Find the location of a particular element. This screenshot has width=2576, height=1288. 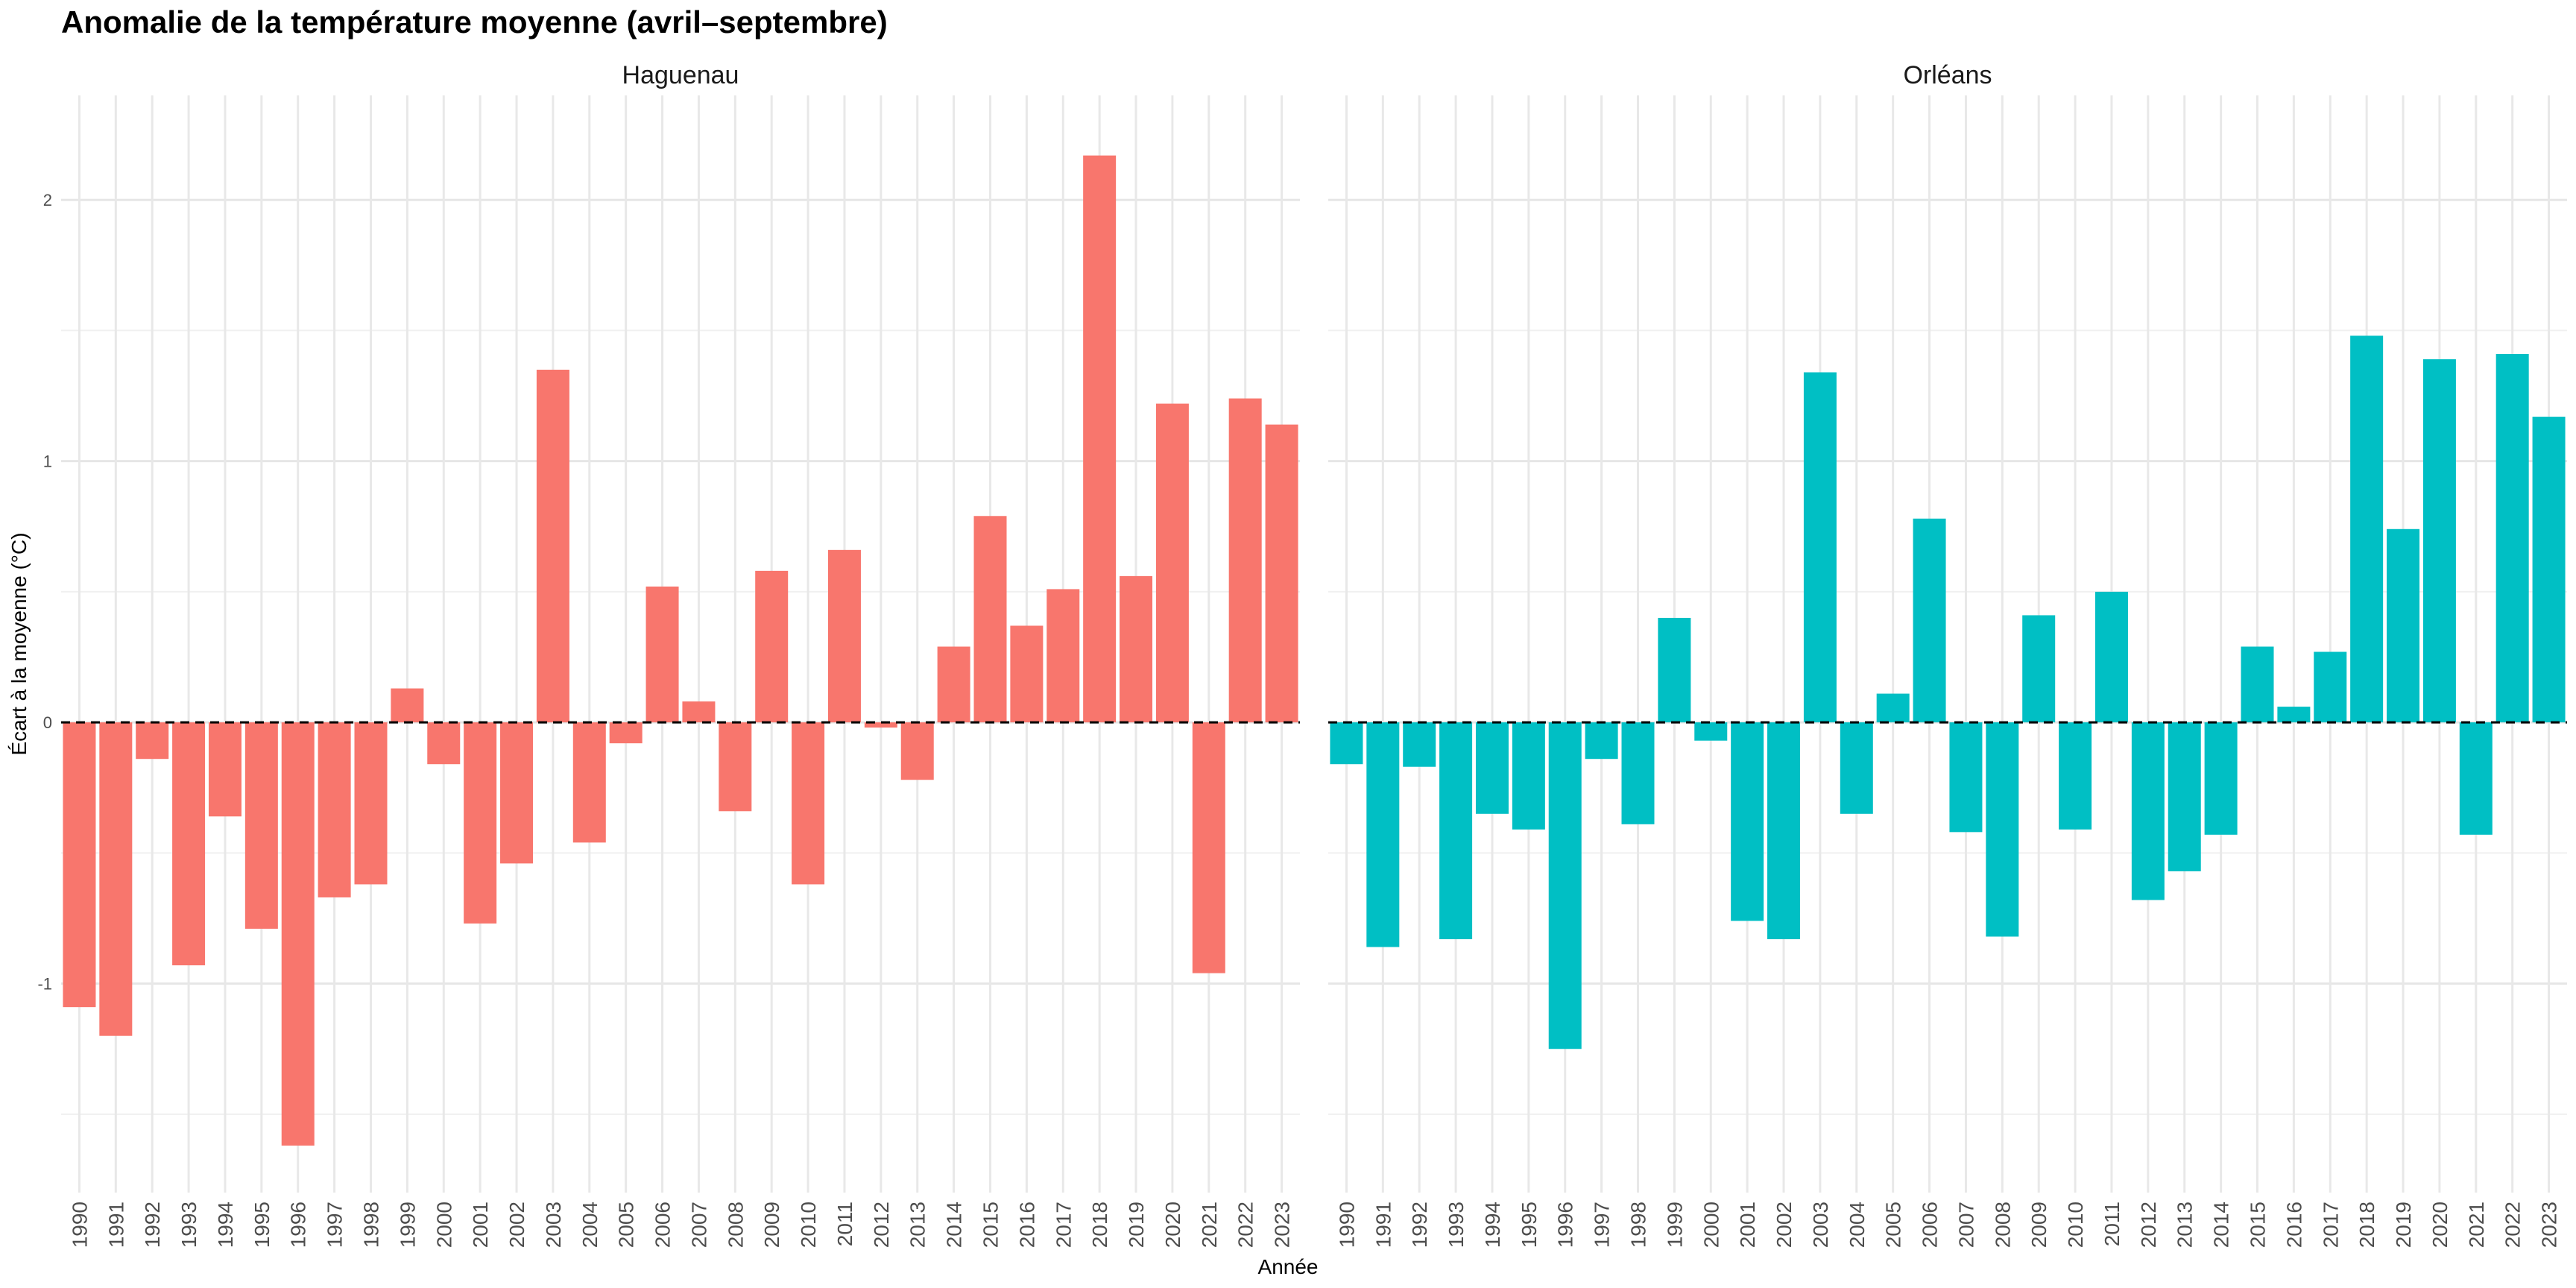

bar-2013 is located at coordinates (2184, 797).